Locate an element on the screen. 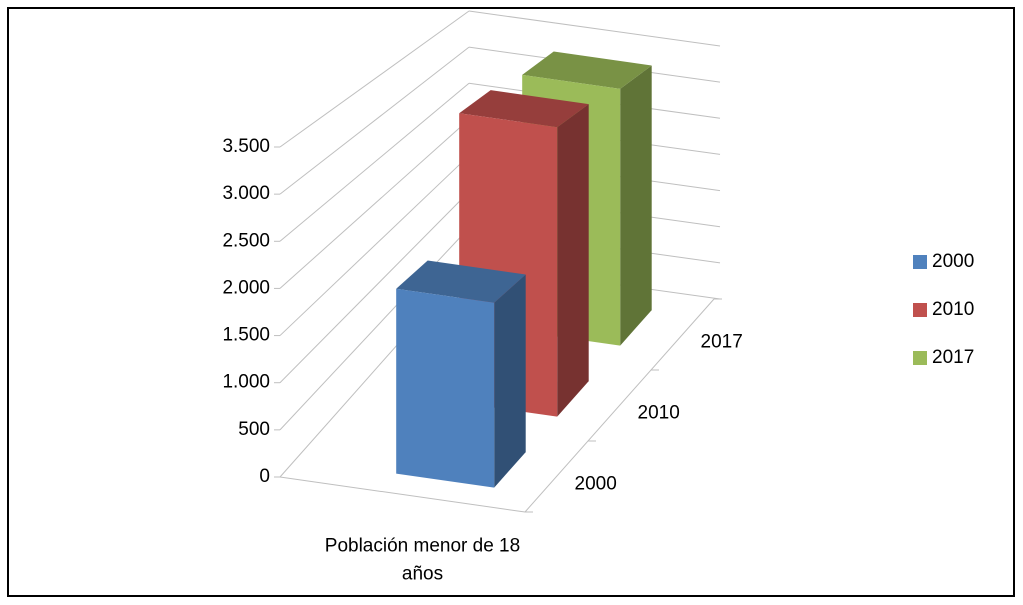  bar is located at coordinates (445, 388).